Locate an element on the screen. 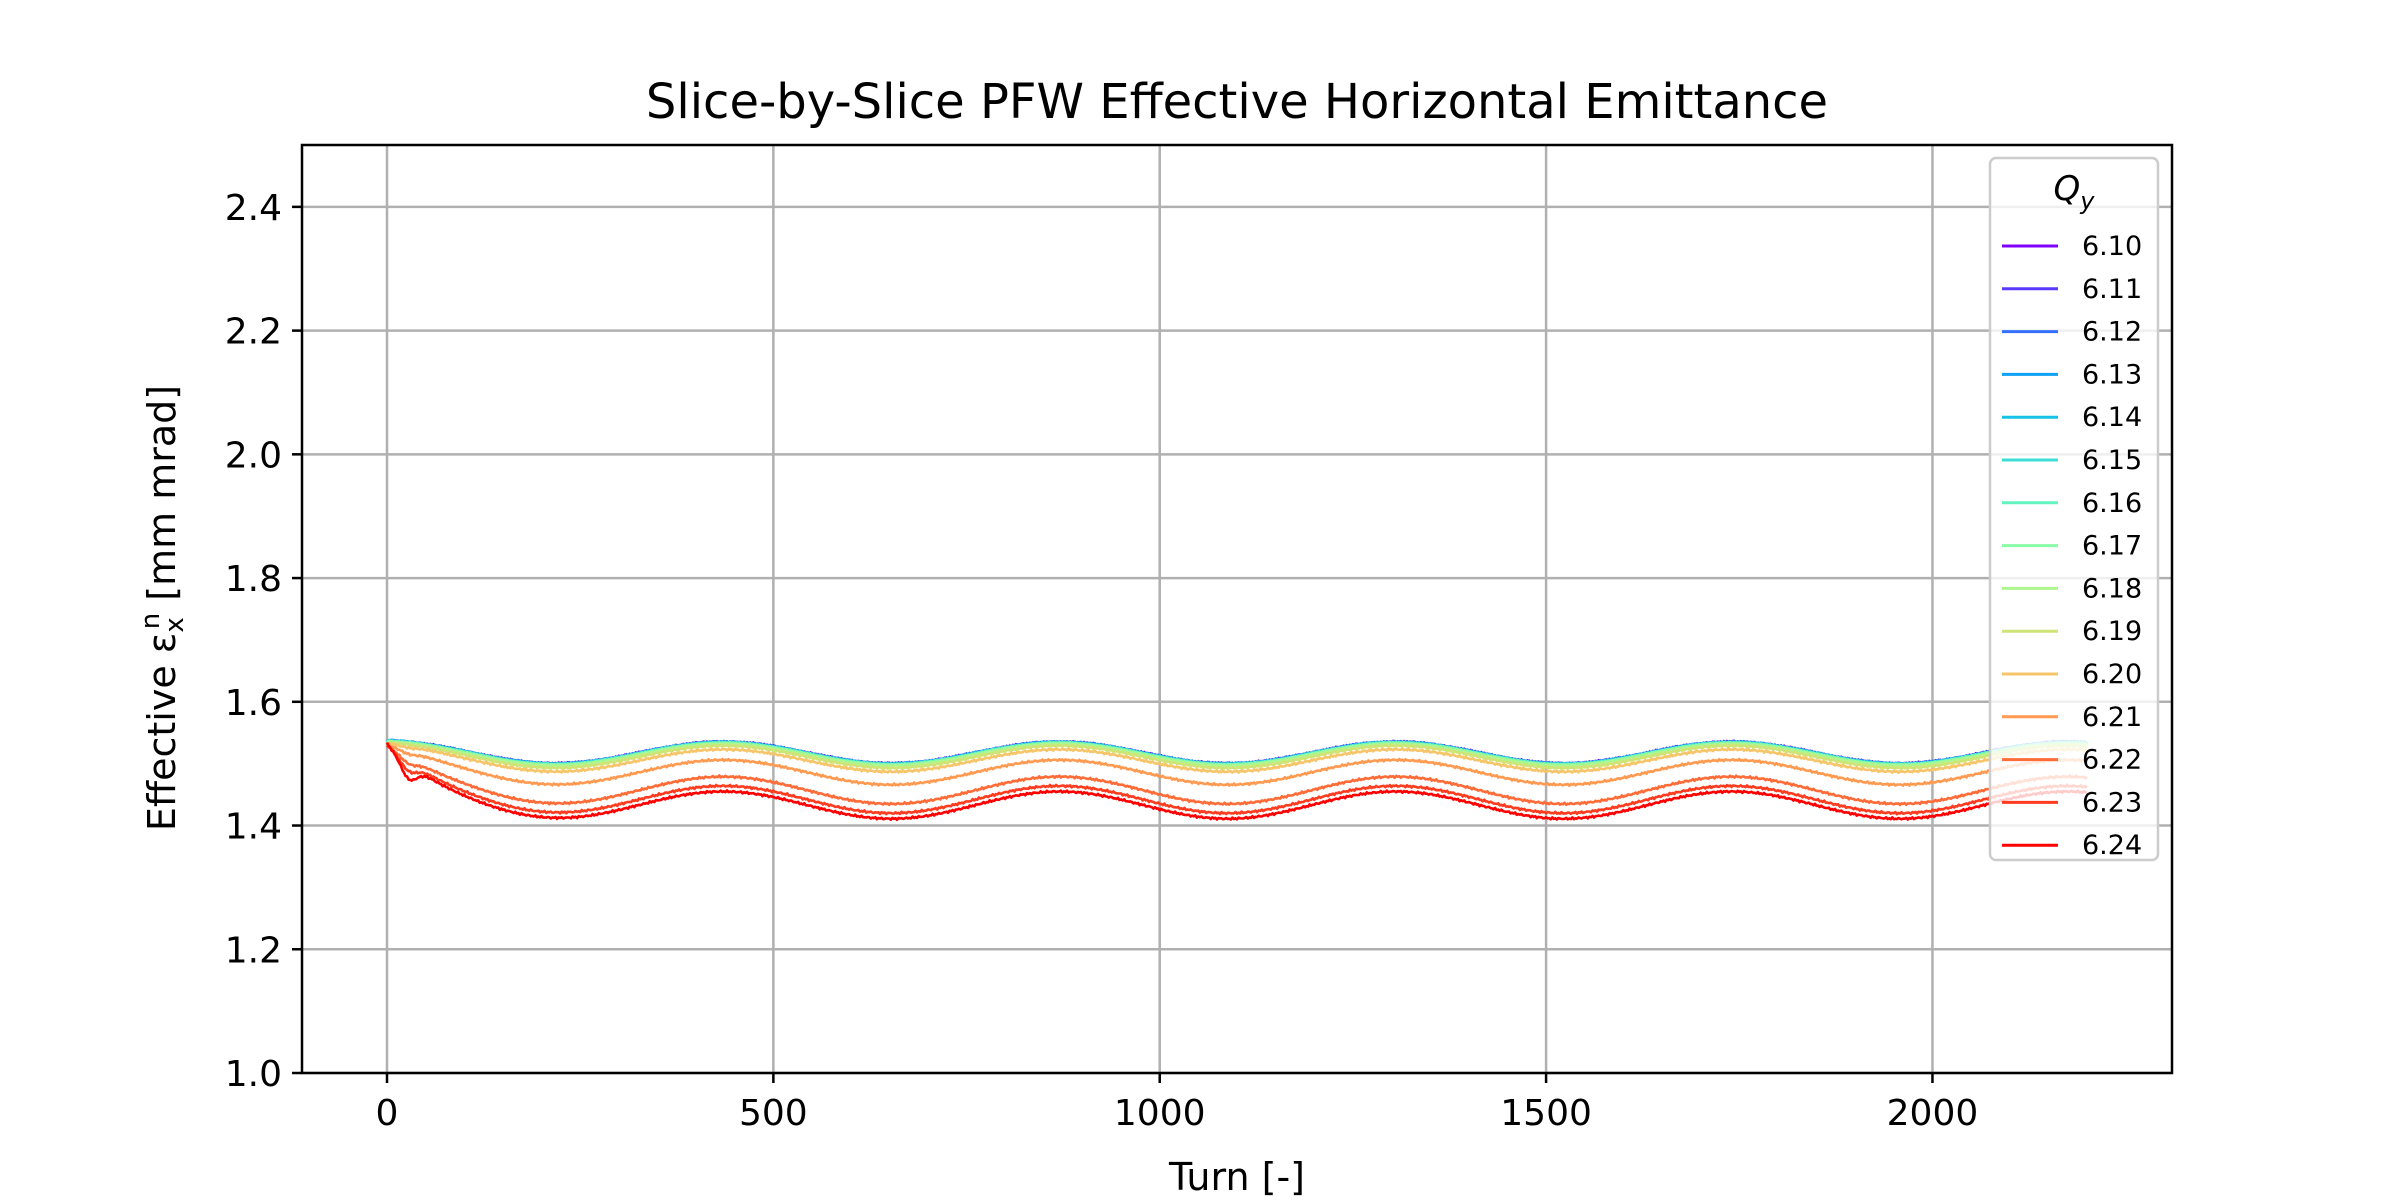  x-tick-label-1000: 1000 is located at coordinates (1160, 1113).